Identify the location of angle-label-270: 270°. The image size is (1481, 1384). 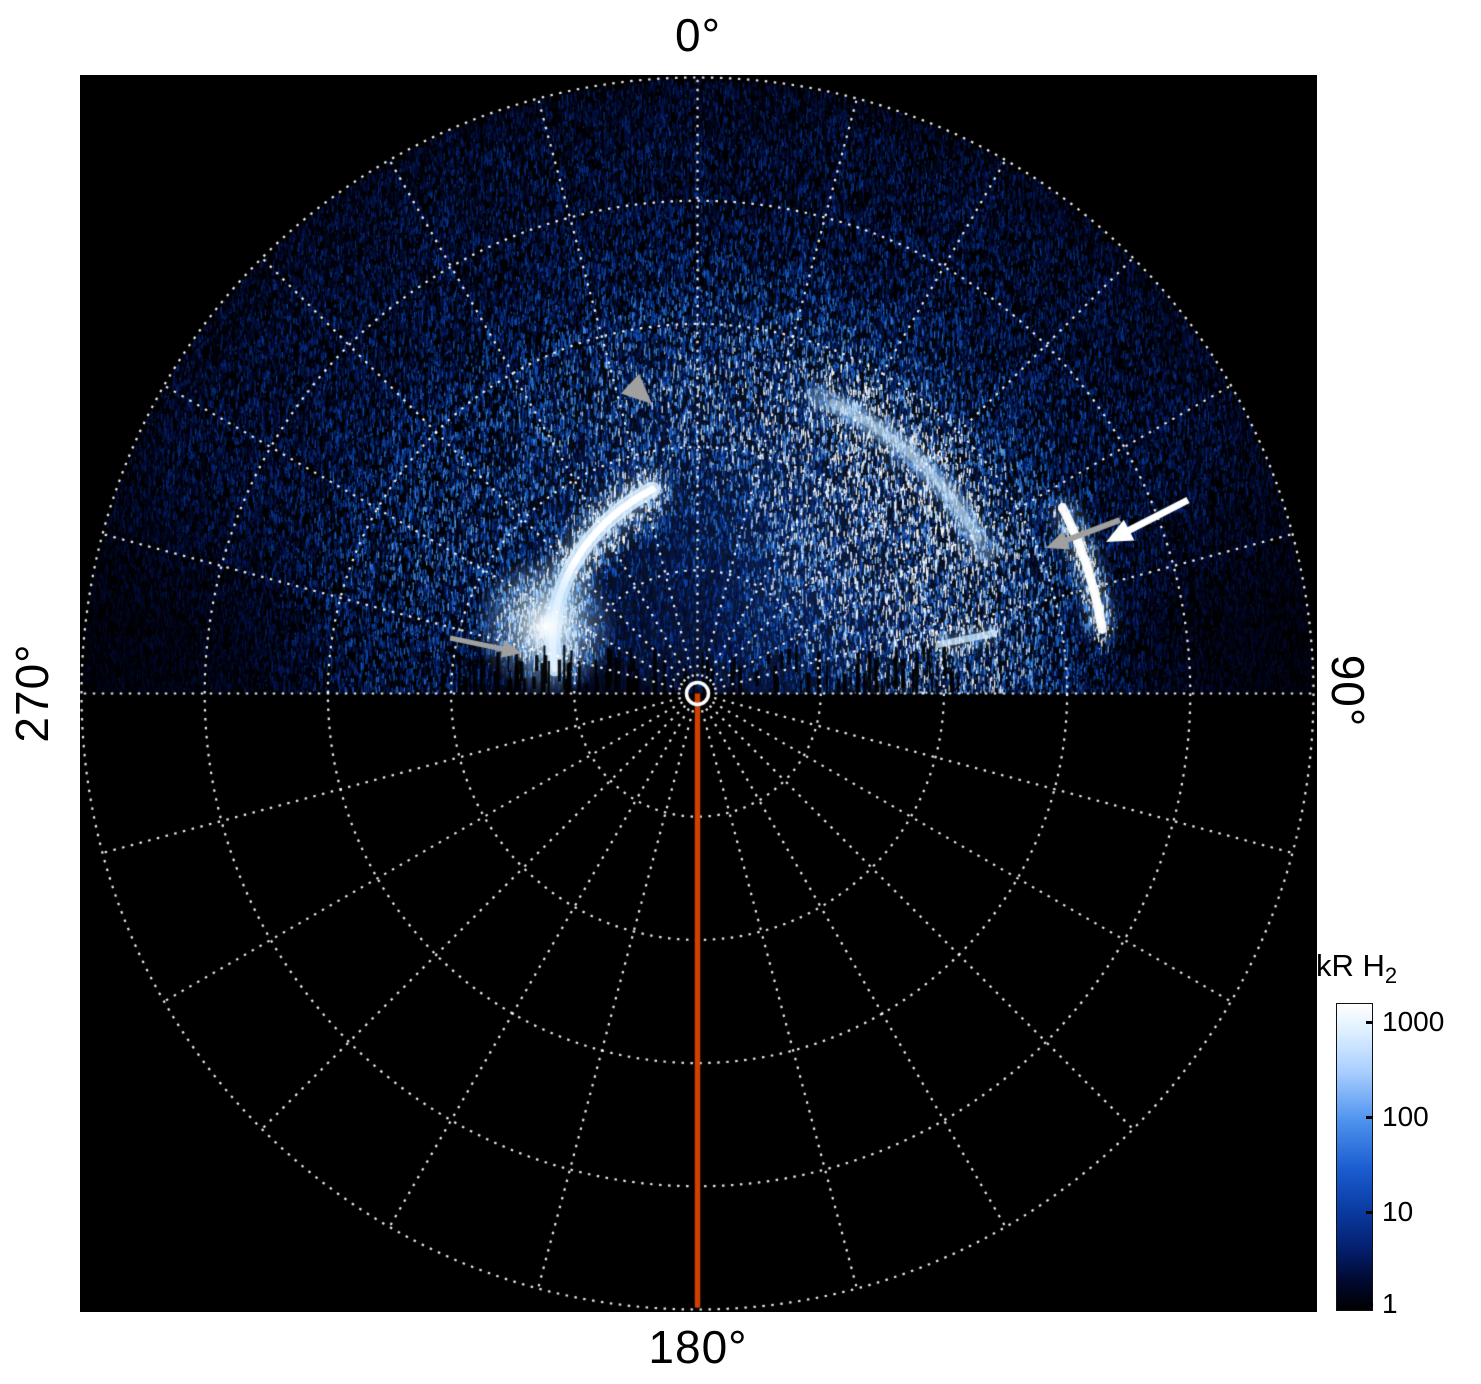
(32, 693).